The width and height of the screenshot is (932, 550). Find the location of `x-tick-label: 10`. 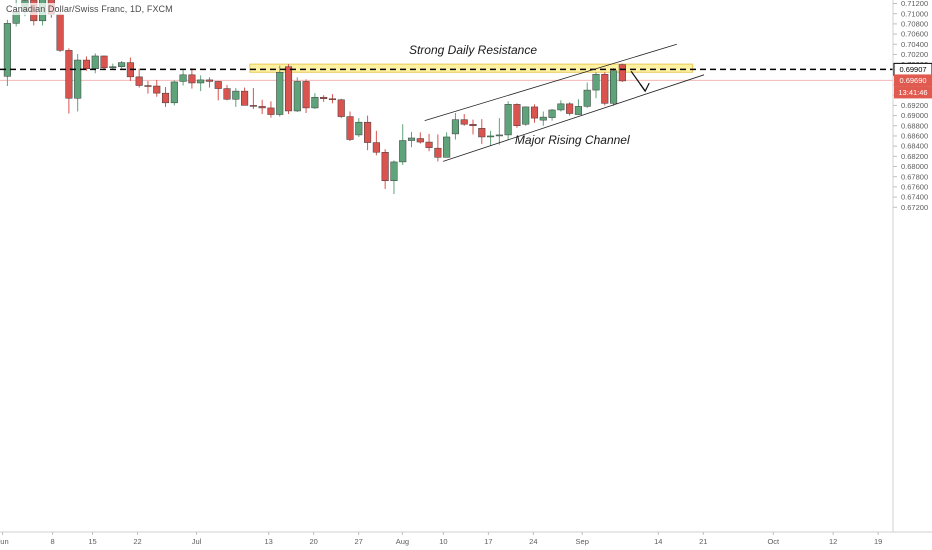

x-tick-label: 10 is located at coordinates (443, 541).